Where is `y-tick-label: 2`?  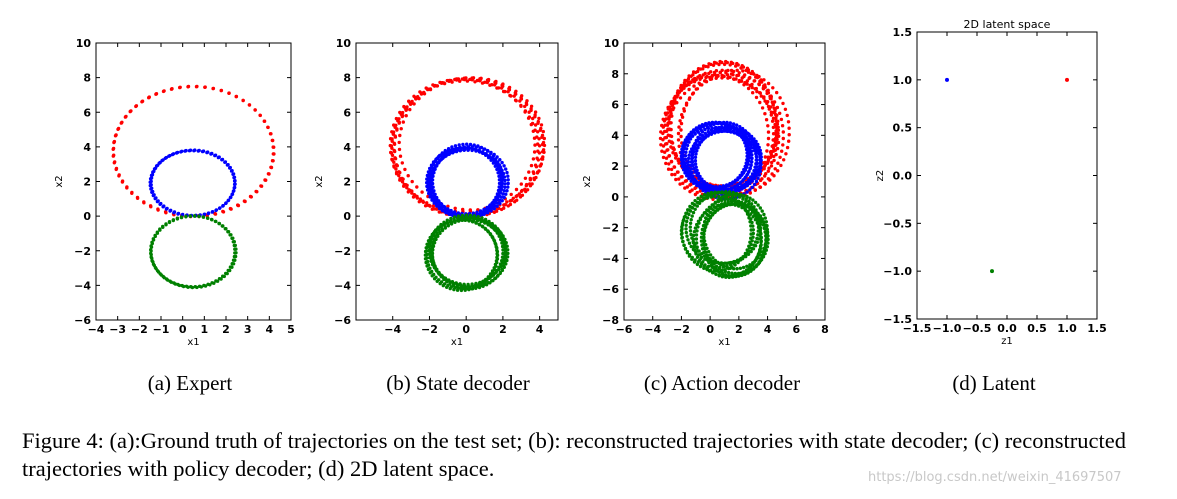
y-tick-label: 2 is located at coordinates (347, 182).